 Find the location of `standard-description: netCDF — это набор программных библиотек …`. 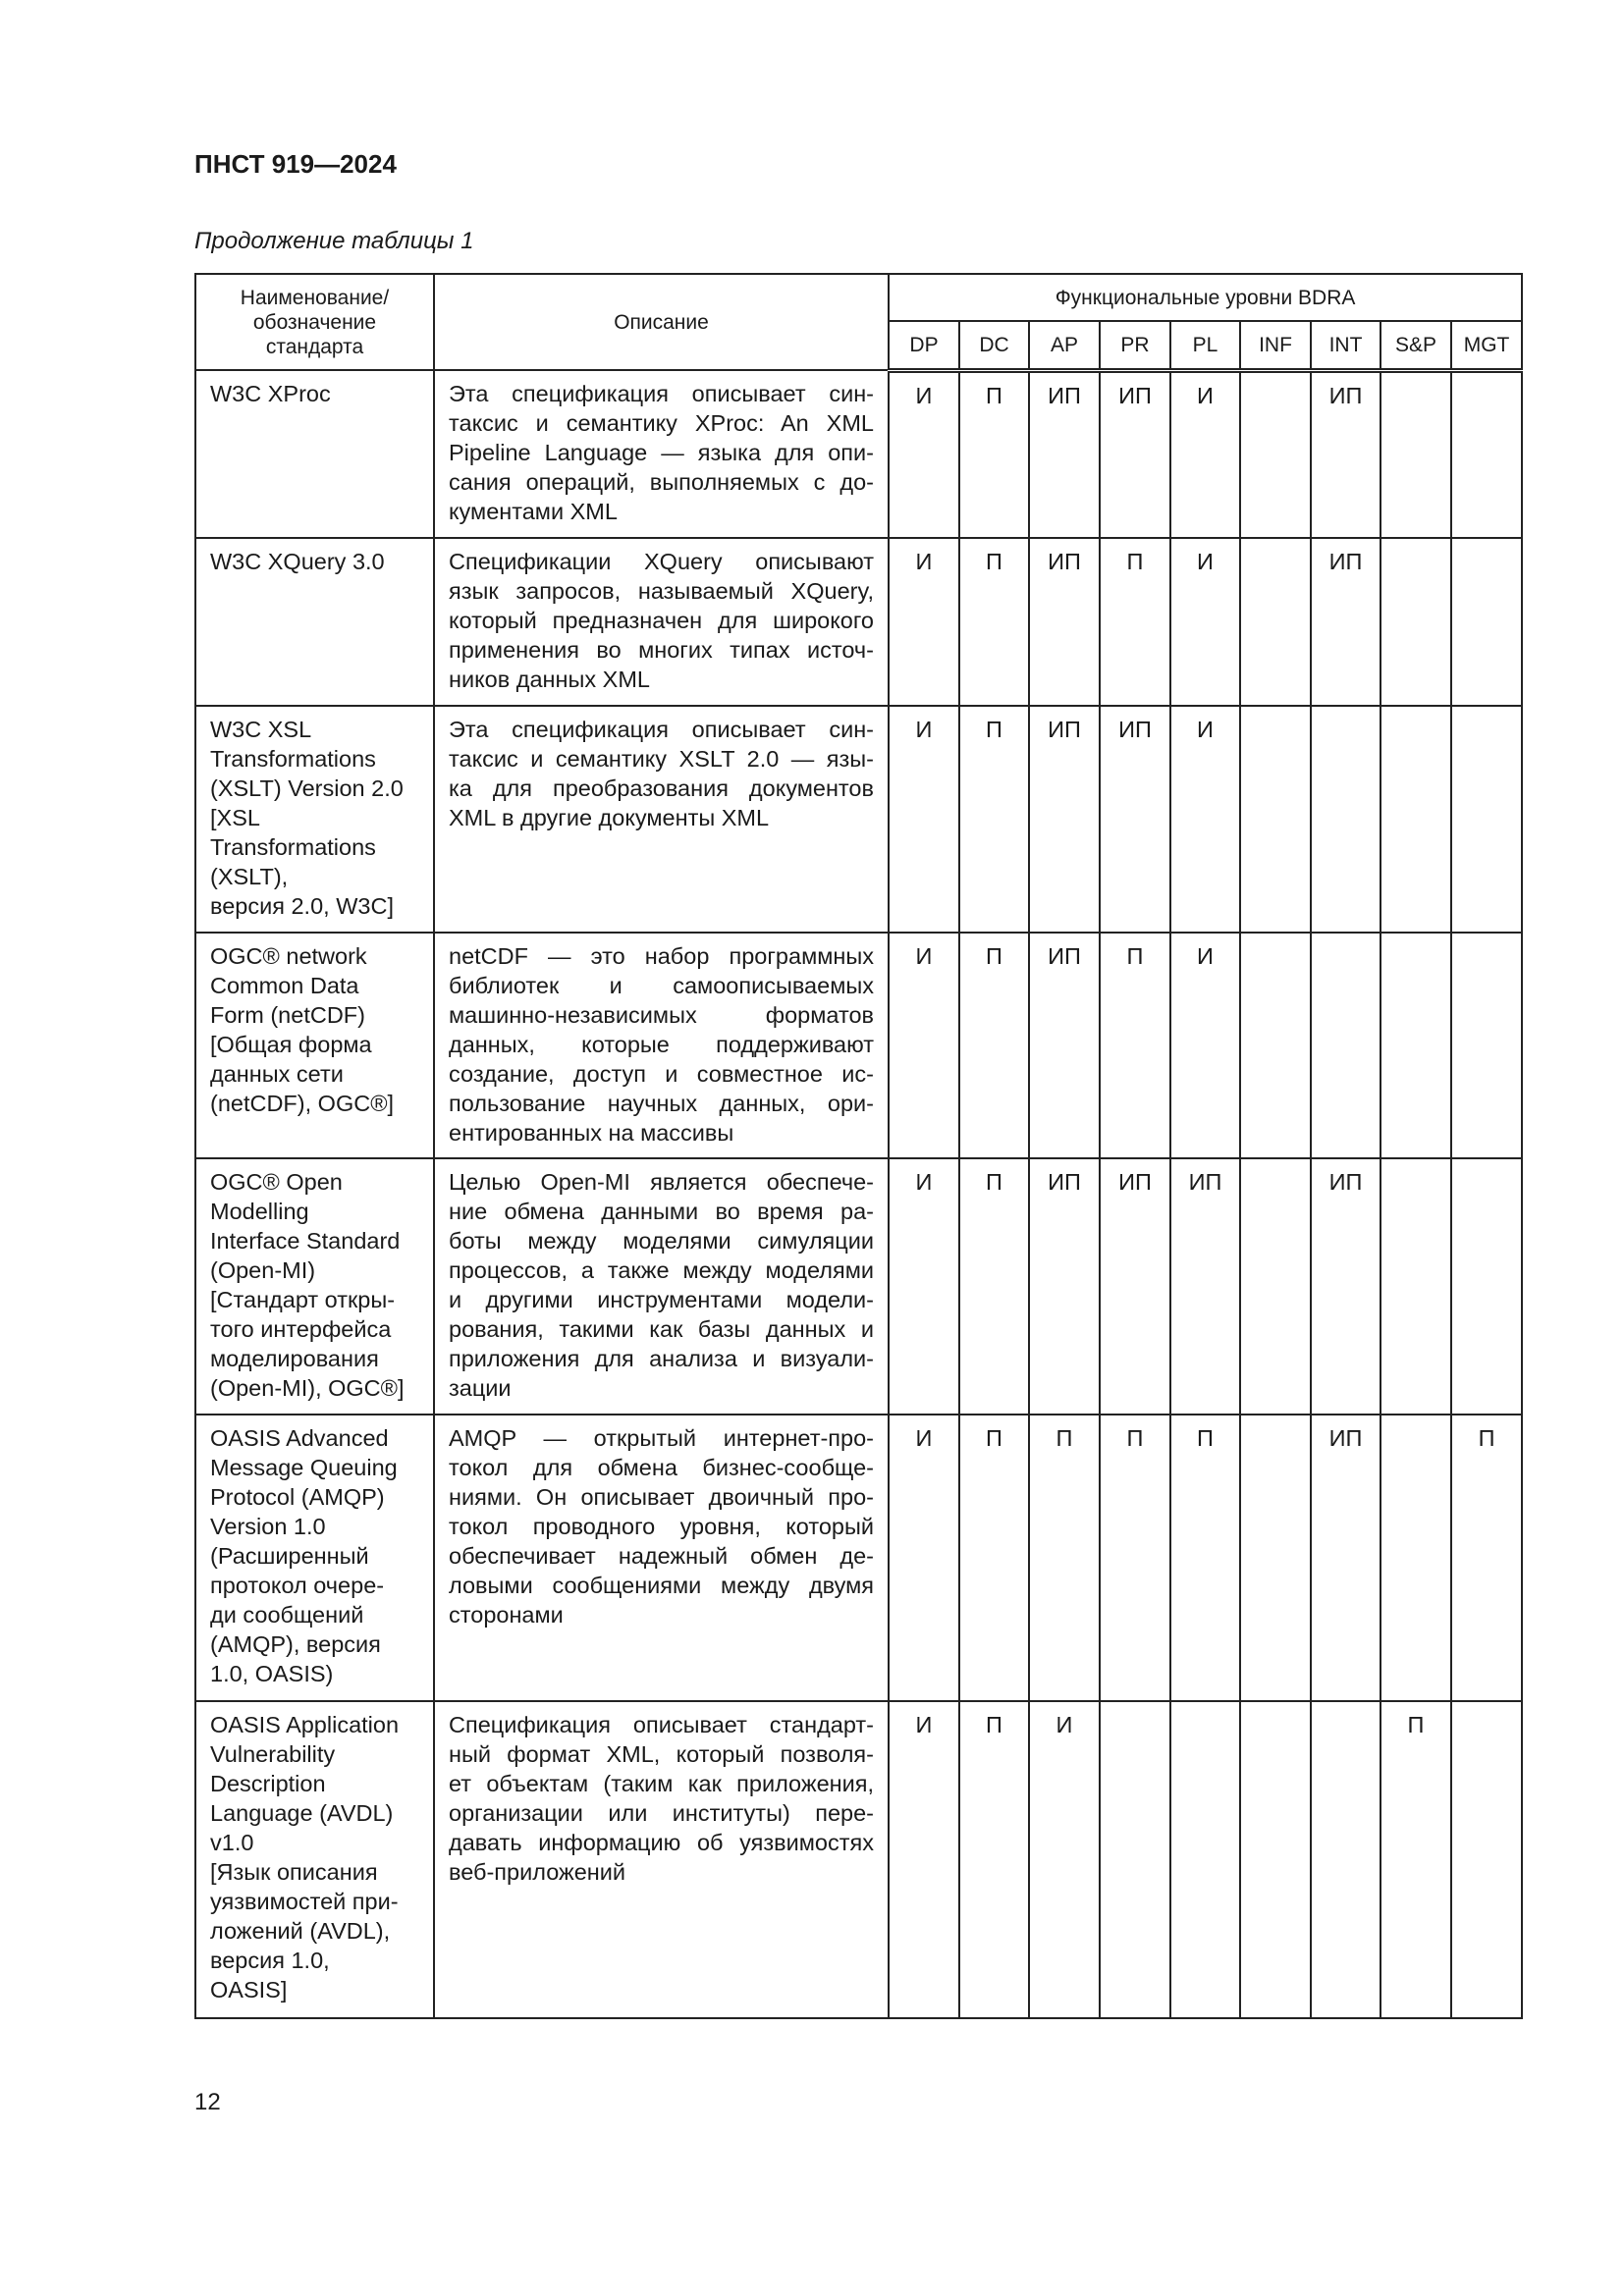

standard-description: netCDF — это набор программных библиотек … is located at coordinates (661, 1046).